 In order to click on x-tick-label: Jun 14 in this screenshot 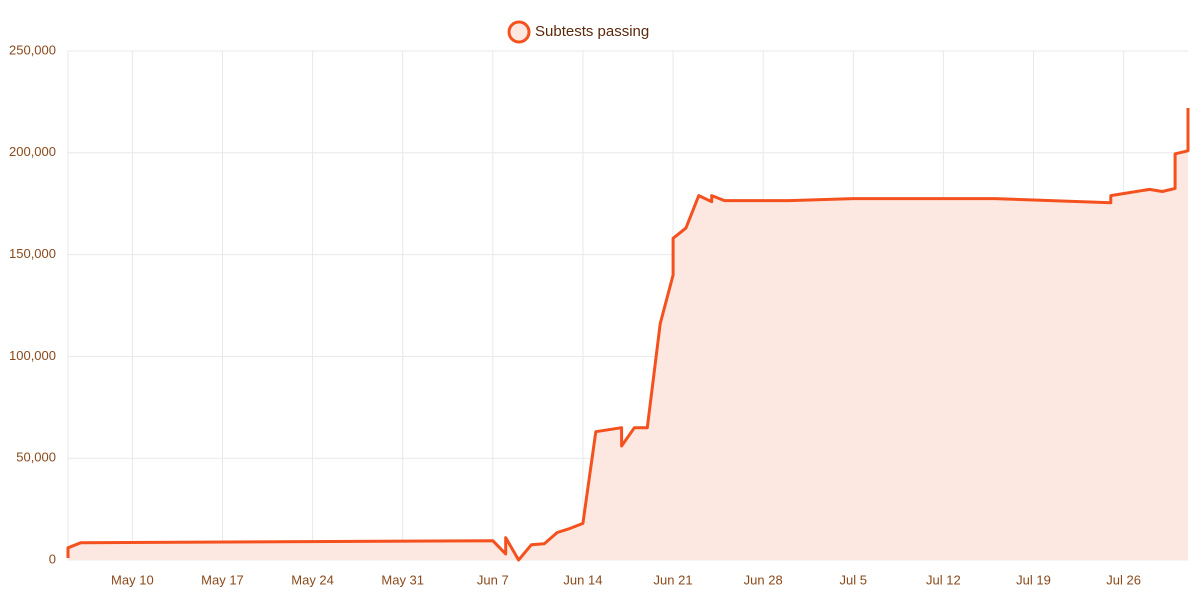, I will do `click(582, 579)`.